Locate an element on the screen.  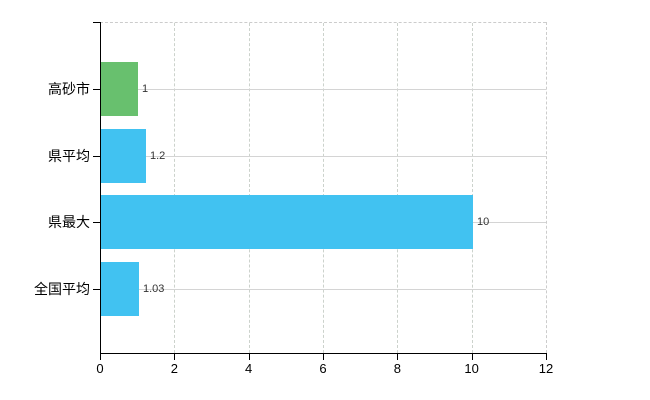
plot-border-top is located at coordinates (323, 22).